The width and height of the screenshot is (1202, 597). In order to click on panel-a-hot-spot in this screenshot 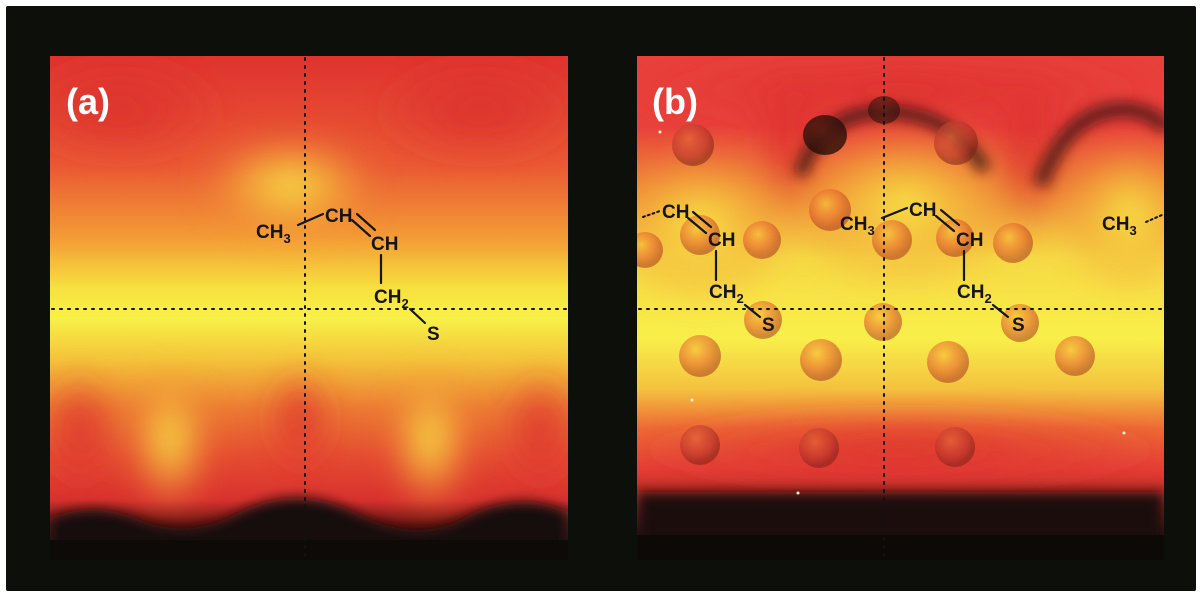, I will do `click(290, 185)`.